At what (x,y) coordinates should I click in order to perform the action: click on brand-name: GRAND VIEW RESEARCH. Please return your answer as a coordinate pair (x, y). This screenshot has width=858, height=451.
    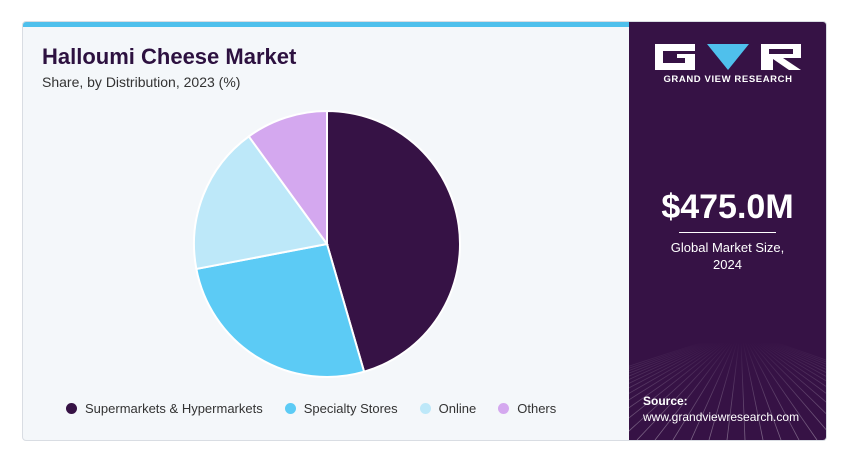
    Looking at the image, I should click on (728, 79).